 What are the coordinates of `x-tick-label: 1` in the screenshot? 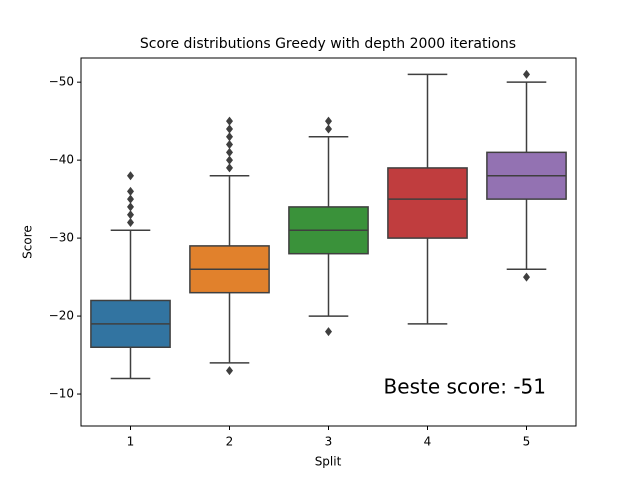 It's located at (131, 442).